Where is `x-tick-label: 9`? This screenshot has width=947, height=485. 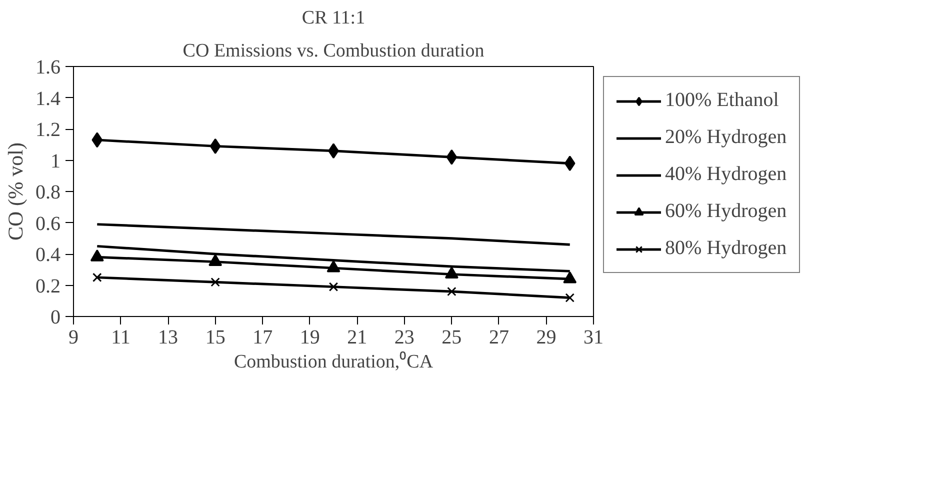 x-tick-label: 9 is located at coordinates (73, 337).